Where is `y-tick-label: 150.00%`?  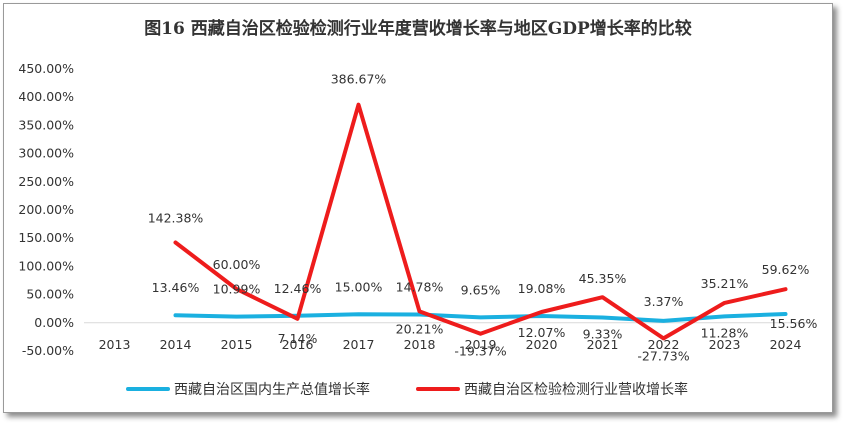
y-tick-label: 150.00% is located at coordinates (46, 237).